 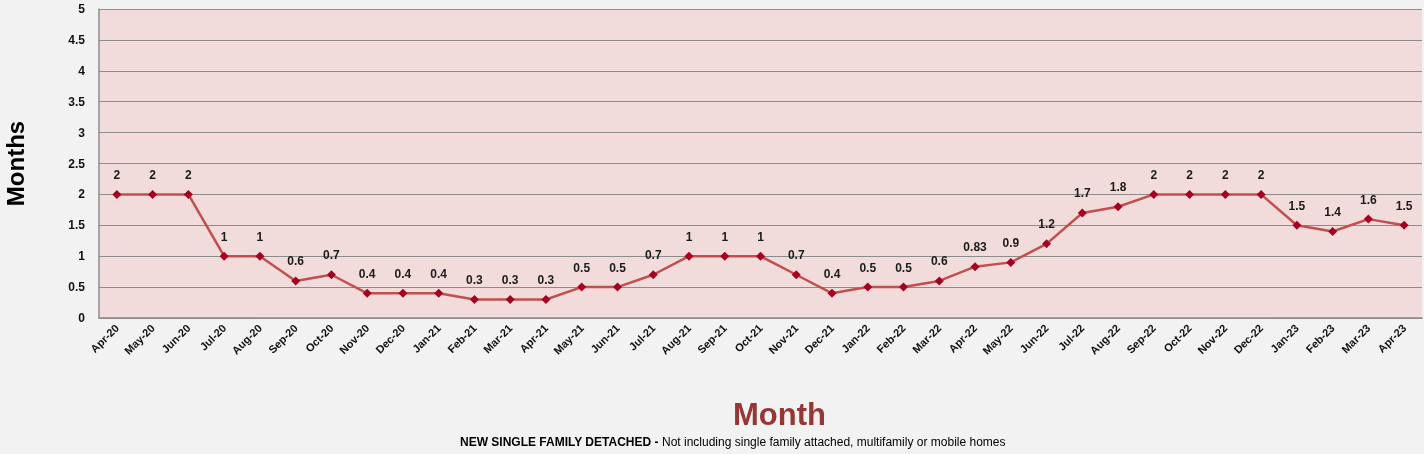 I want to click on y-tick-label: 1.5, so click(x=77, y=225).